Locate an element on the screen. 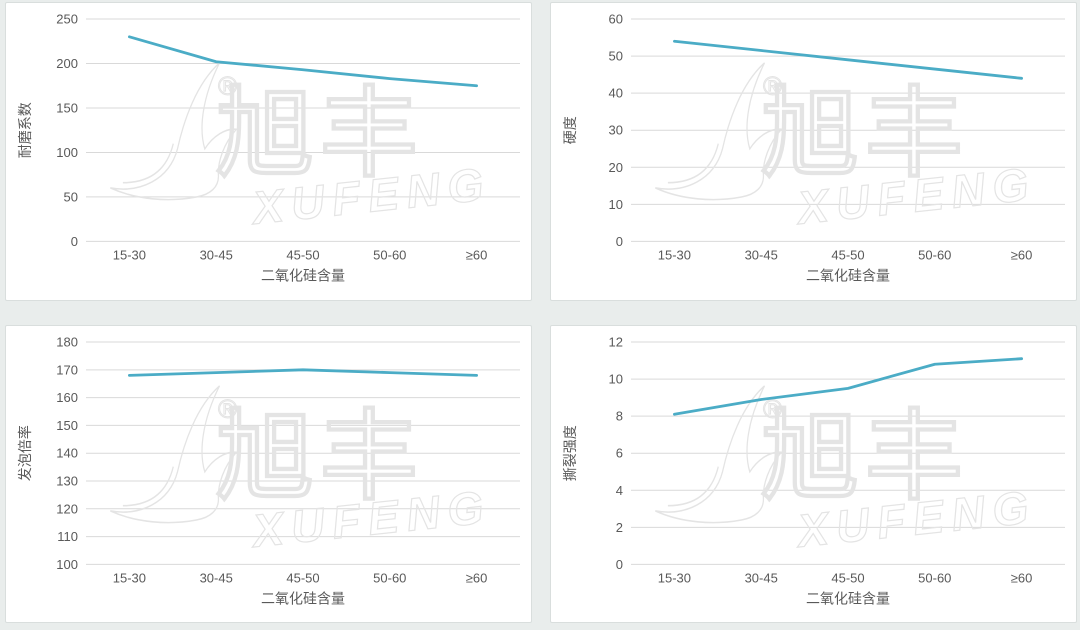  y-tick-label: 6 is located at coordinates (619, 452).